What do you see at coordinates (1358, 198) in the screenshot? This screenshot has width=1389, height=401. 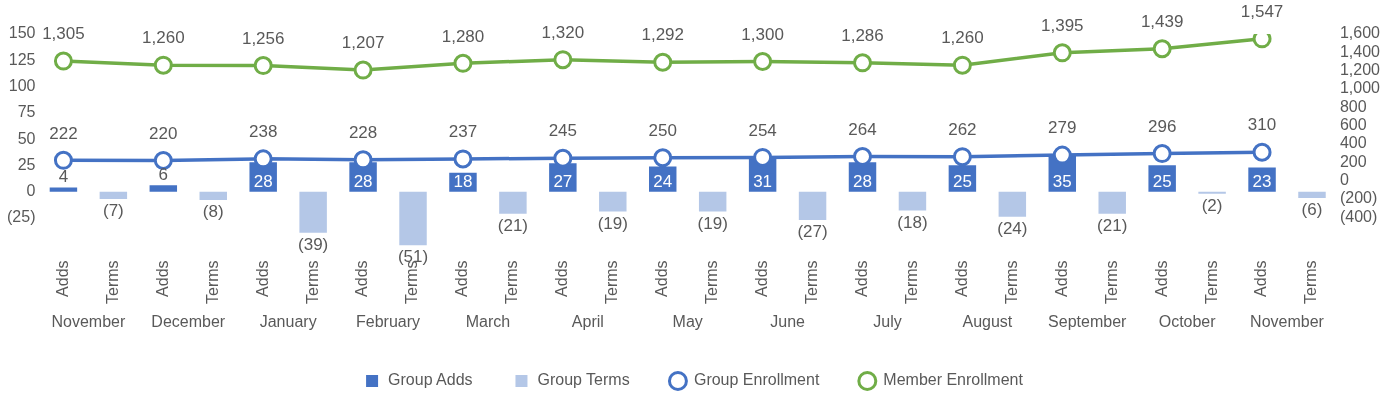 I see `y2-tick-label: (200)` at bounding box center [1358, 198].